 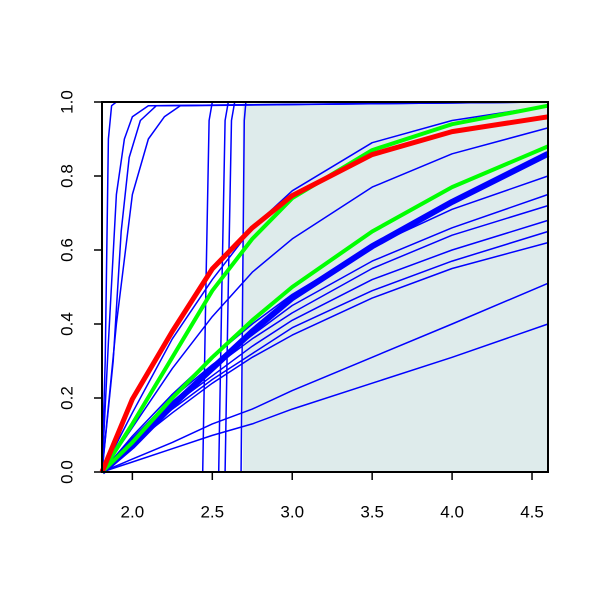 I want to click on x-tick-label: 4.0, so click(x=452, y=511).